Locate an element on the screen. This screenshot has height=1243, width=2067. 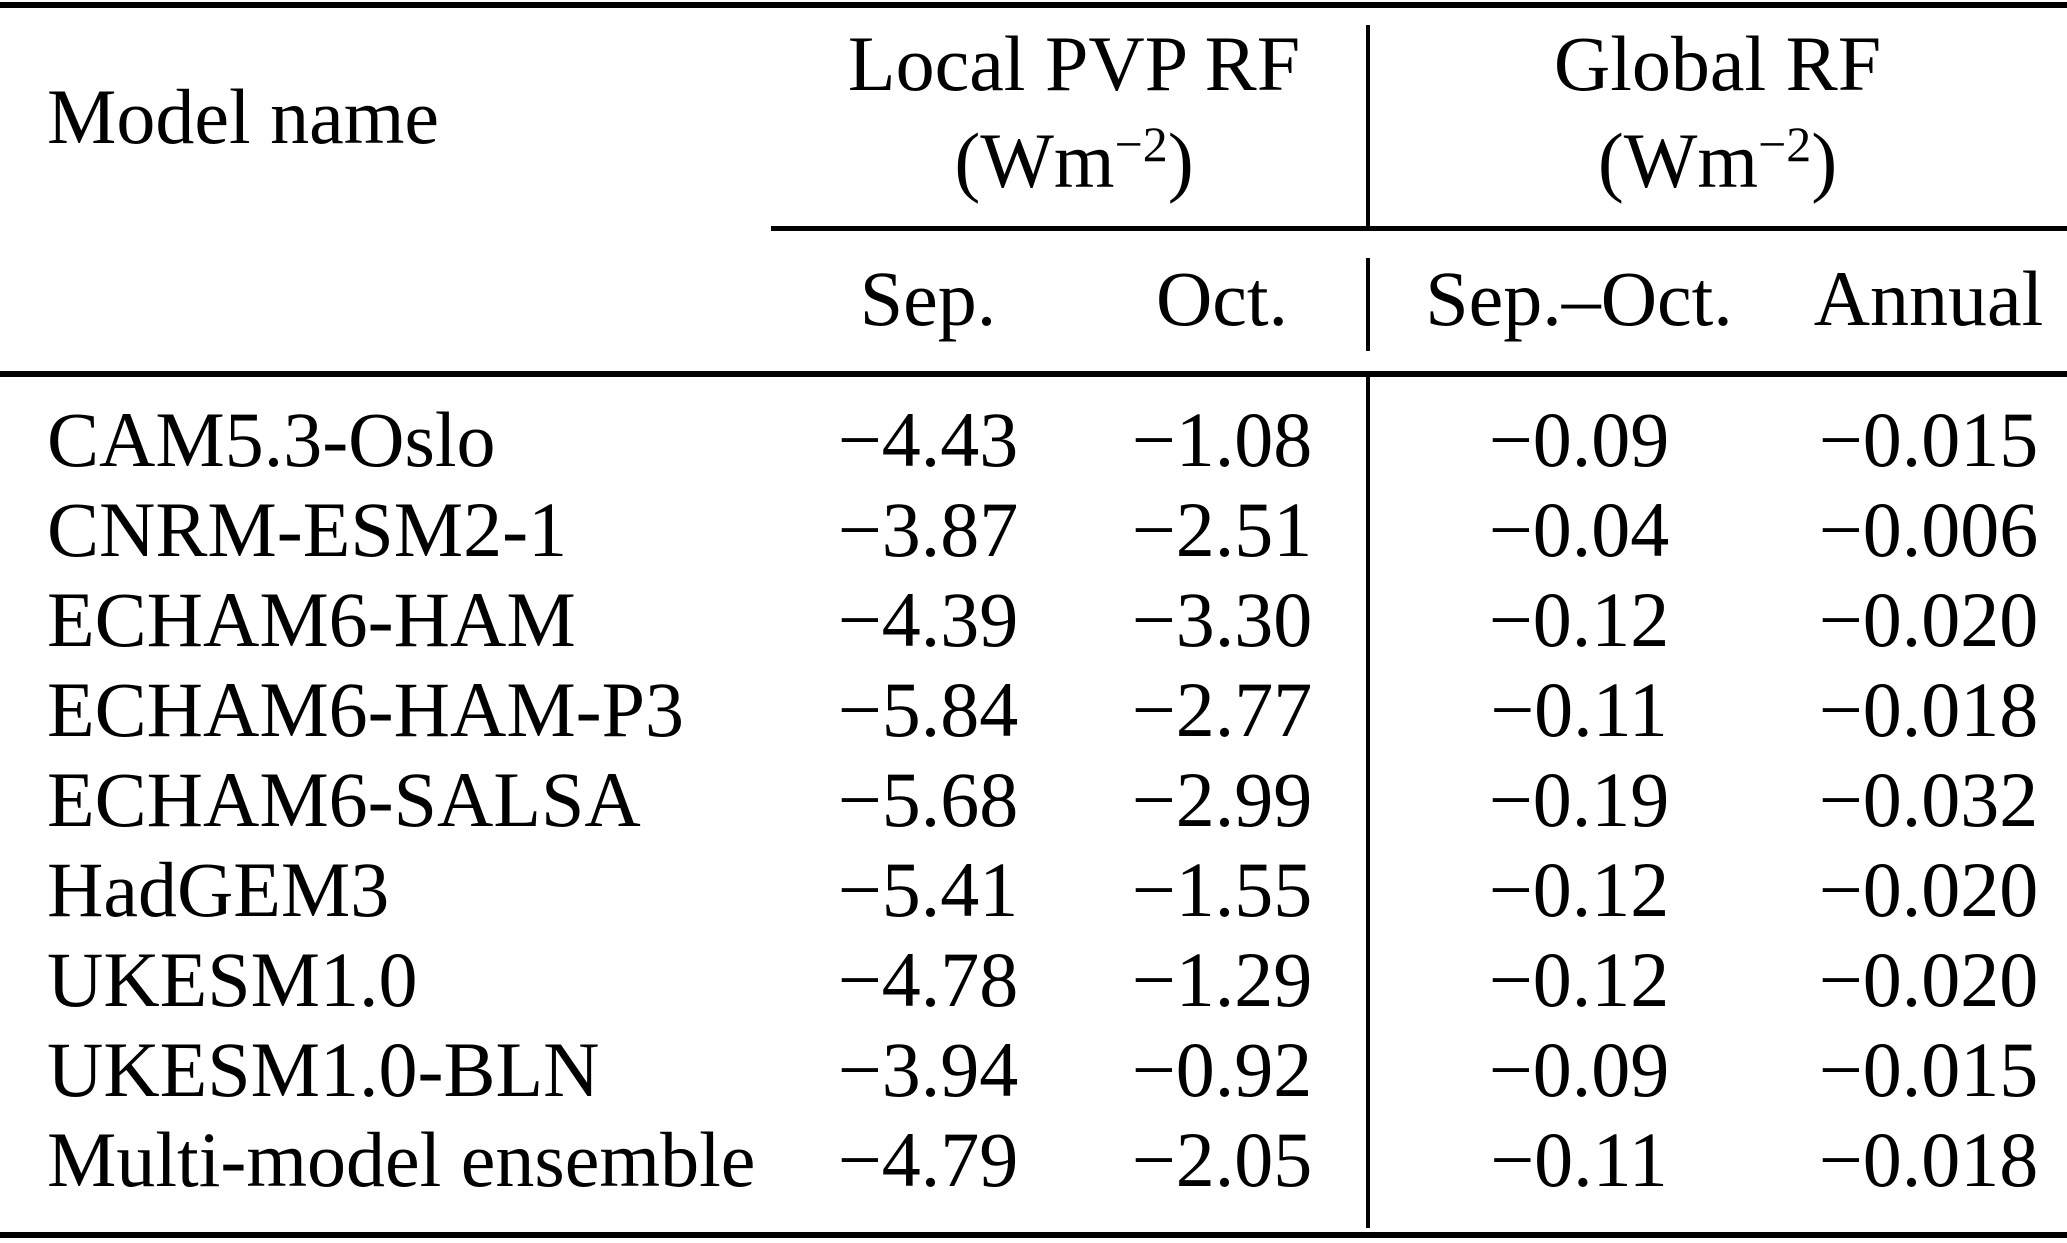
subheader-sep: Sep. is located at coordinates (928, 298).